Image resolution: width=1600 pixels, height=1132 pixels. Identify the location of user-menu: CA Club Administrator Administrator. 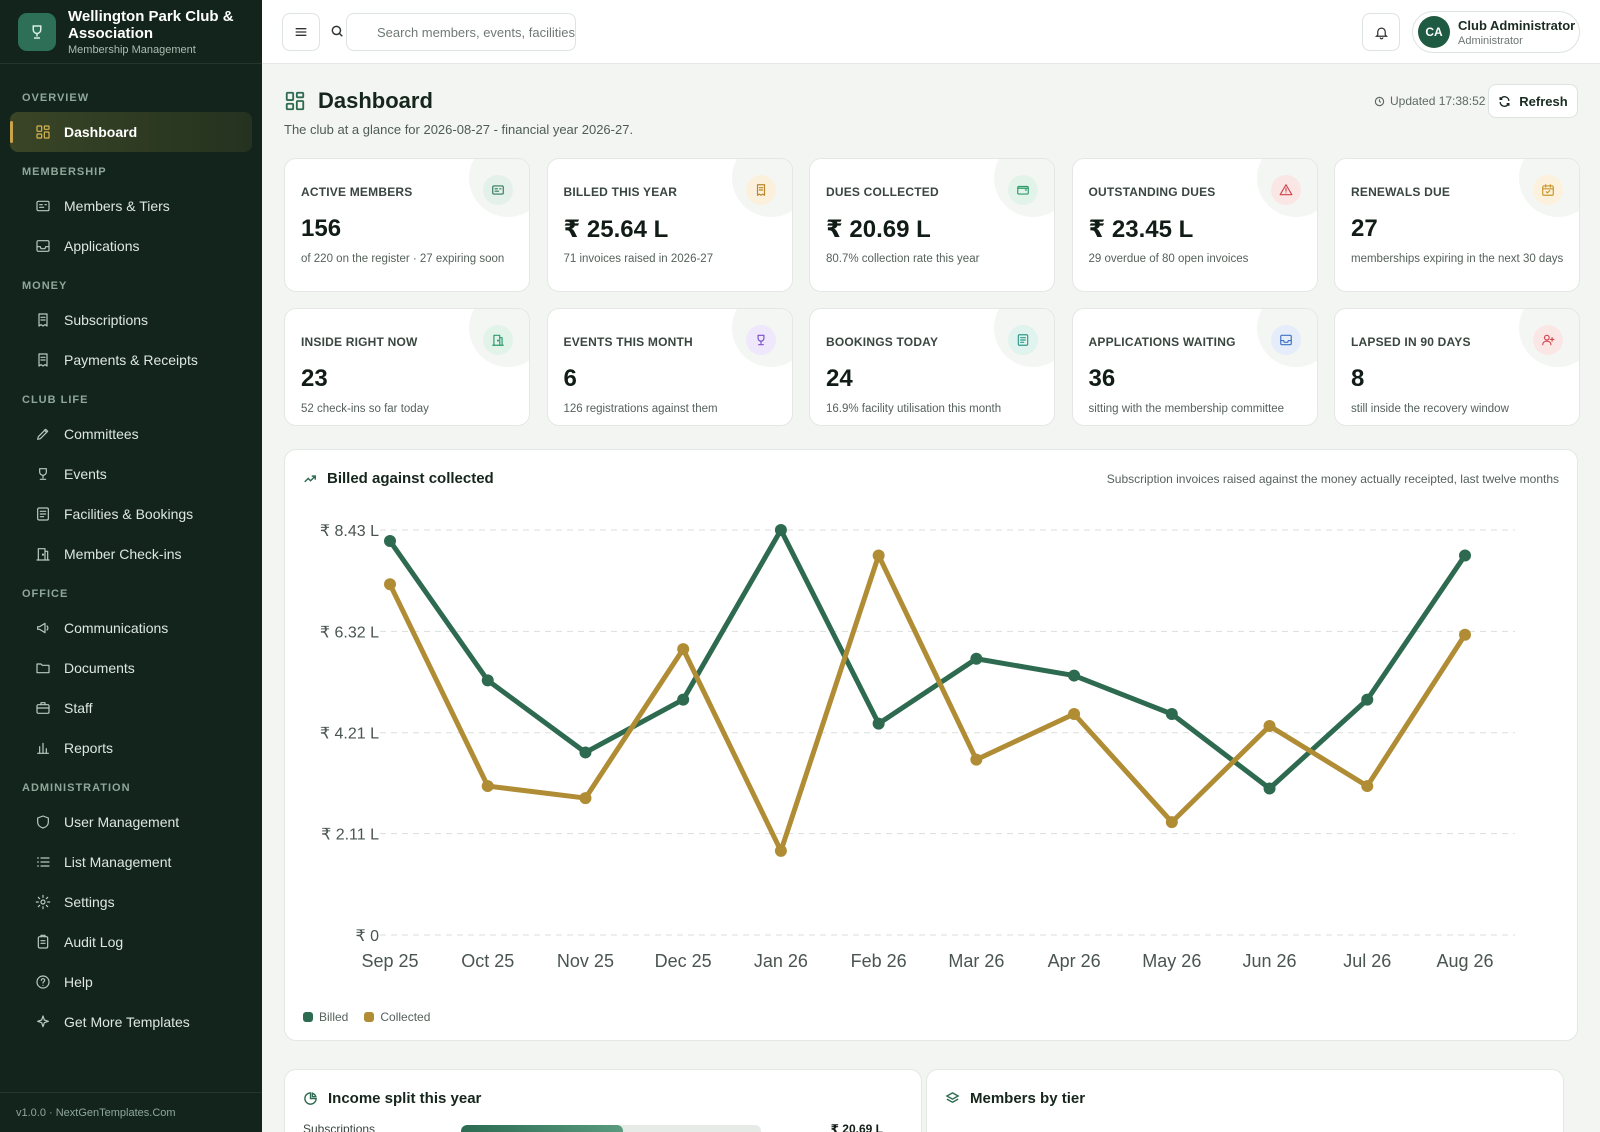
(1496, 32).